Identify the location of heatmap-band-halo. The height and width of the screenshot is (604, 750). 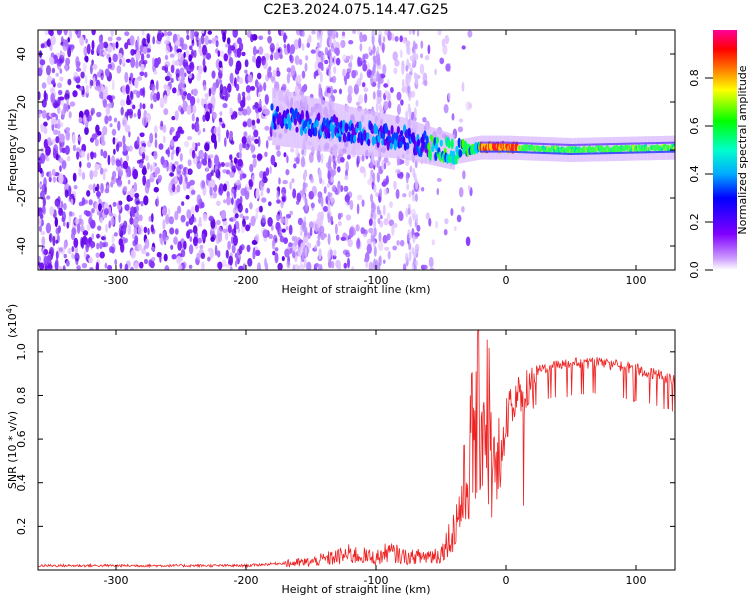
(431, 145).